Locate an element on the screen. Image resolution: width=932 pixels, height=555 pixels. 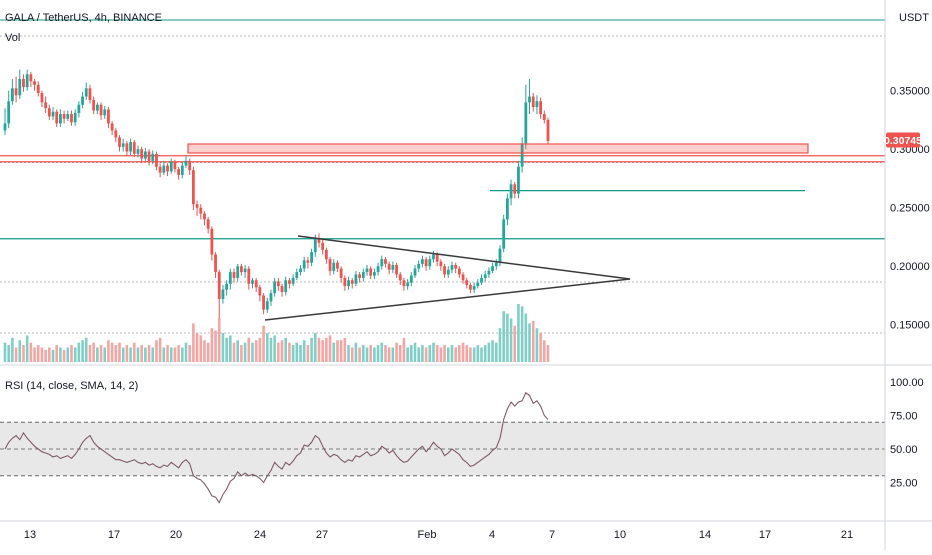
price-tick-label: 0.25000 is located at coordinates (910, 209).